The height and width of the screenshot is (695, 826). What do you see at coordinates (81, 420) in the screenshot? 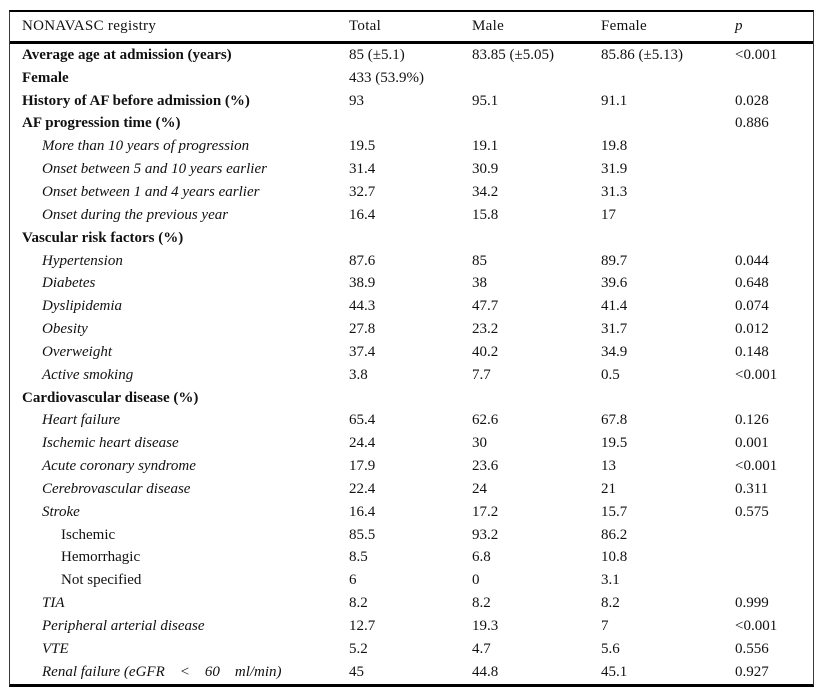
I see `row-label: Heart failure` at bounding box center [81, 420].